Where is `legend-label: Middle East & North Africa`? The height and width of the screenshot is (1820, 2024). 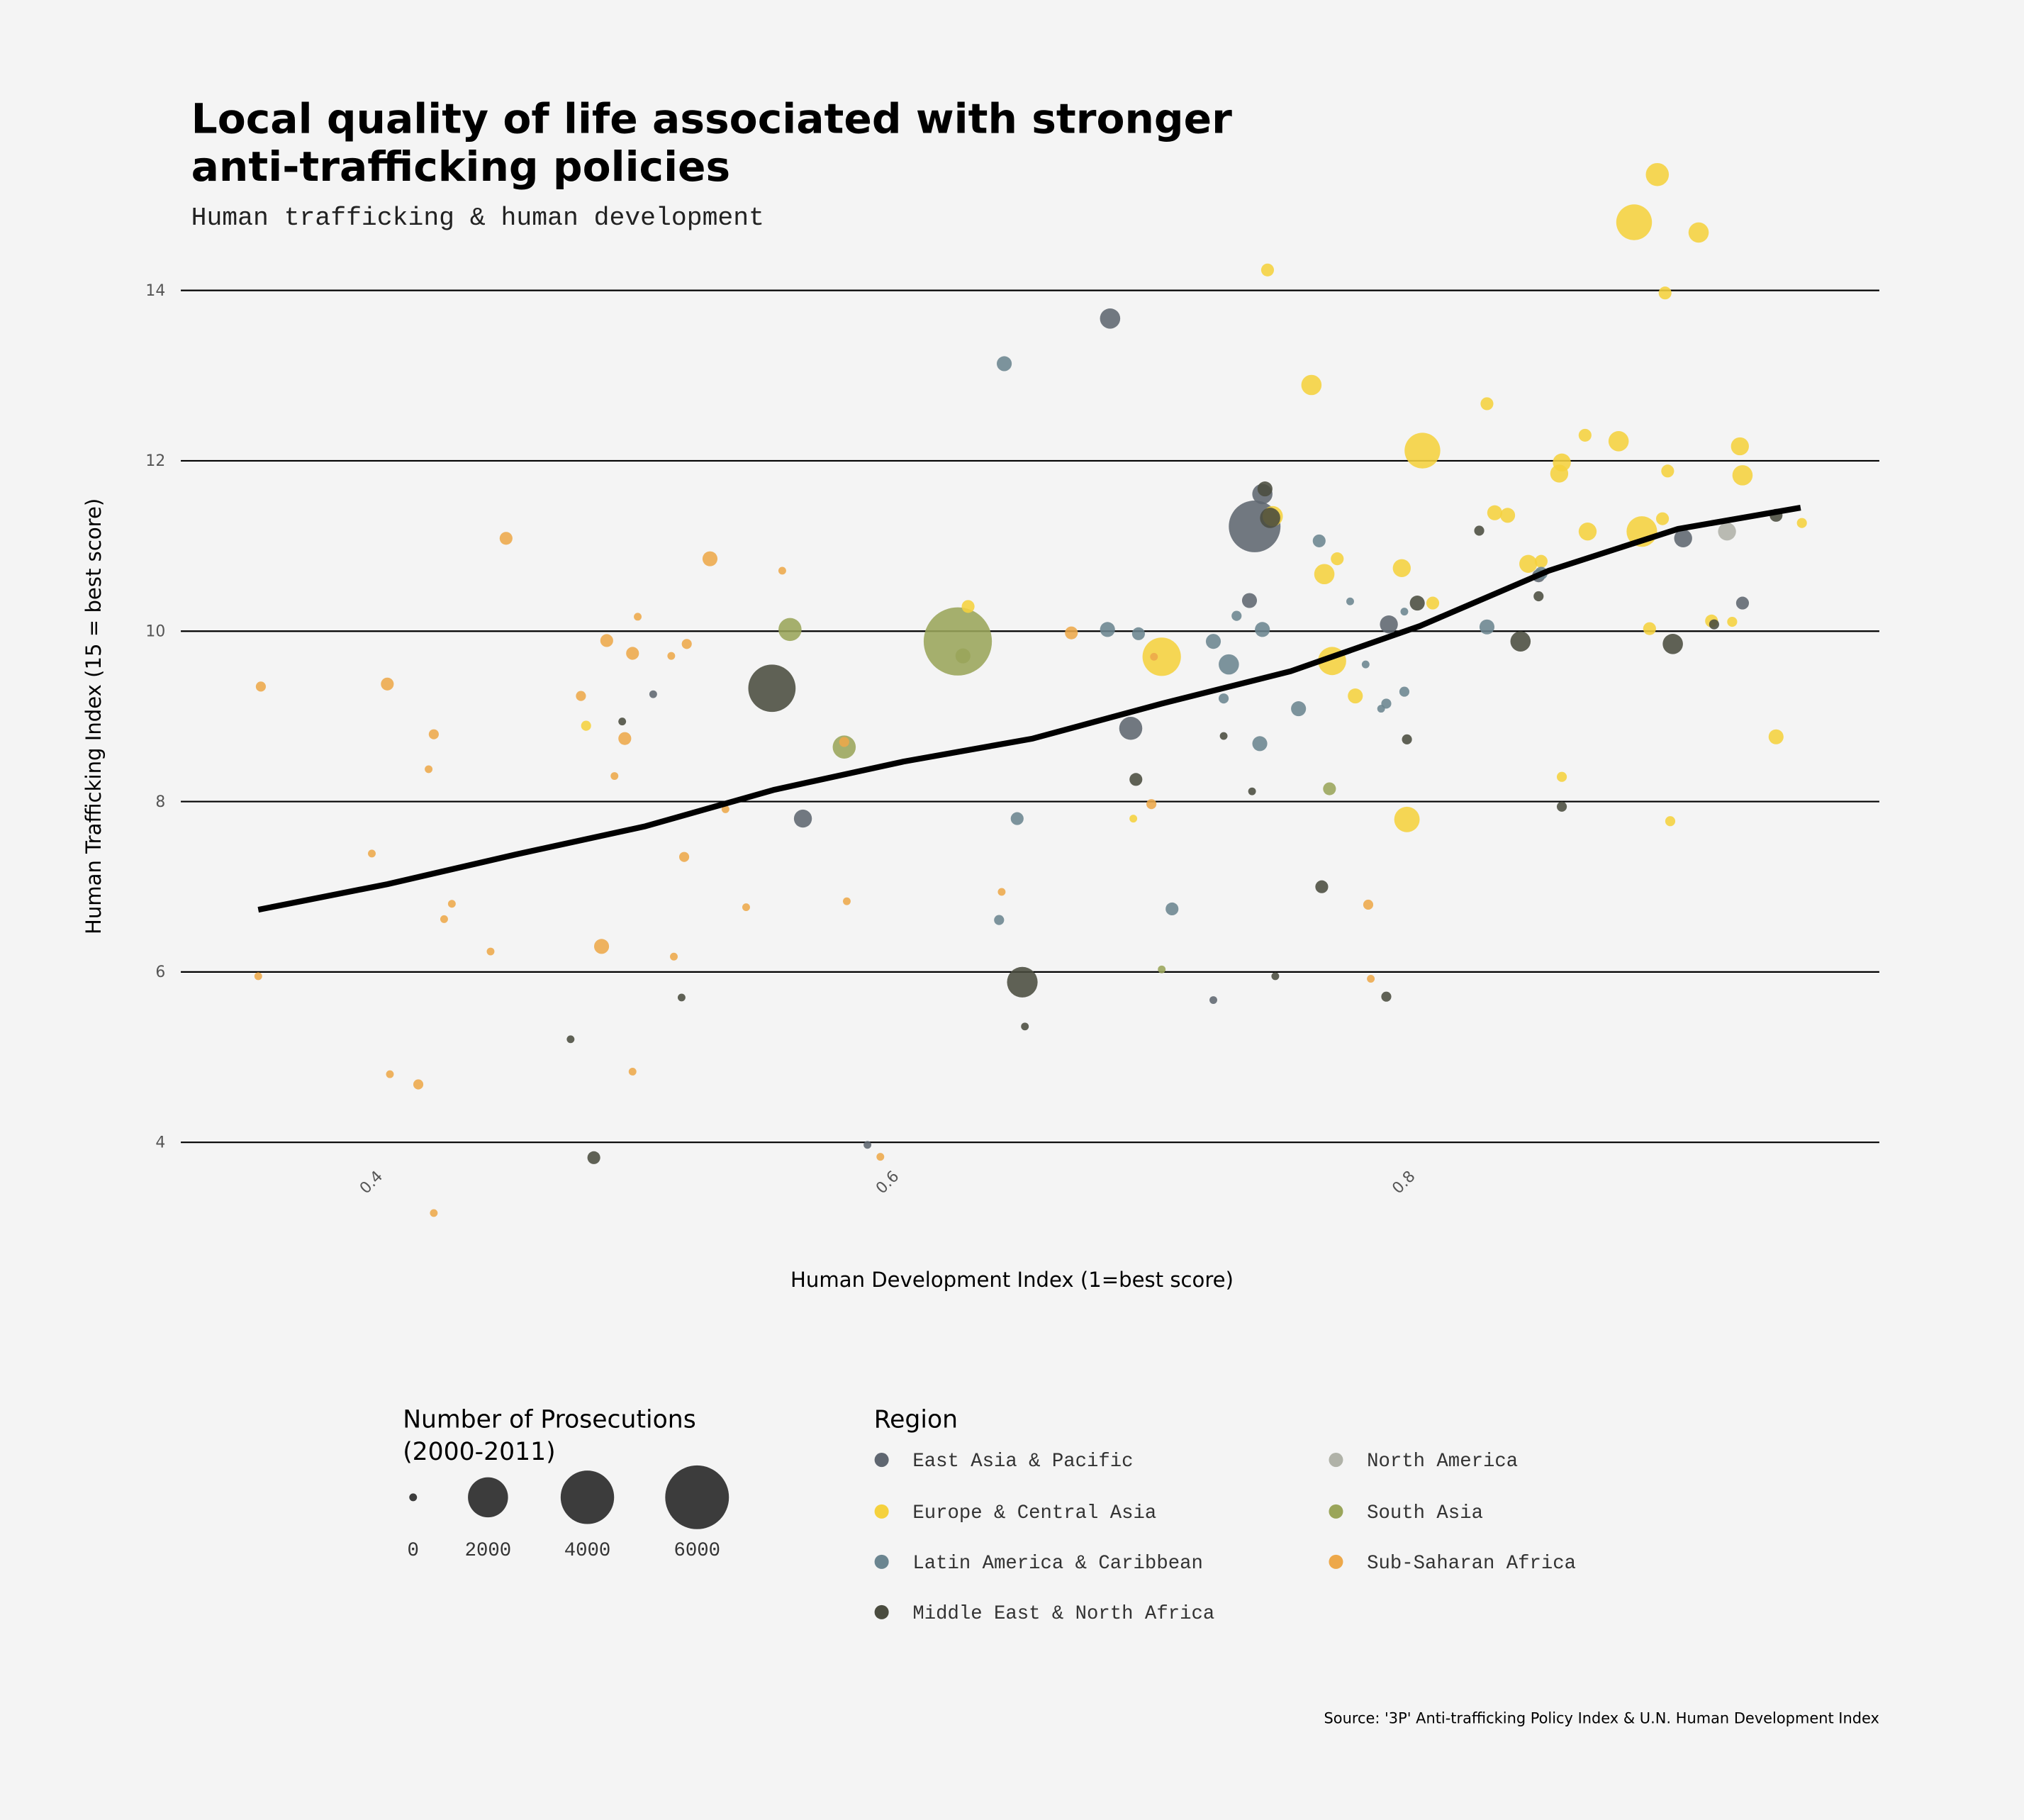
legend-label: Middle East & North Africa is located at coordinates (1063, 1614).